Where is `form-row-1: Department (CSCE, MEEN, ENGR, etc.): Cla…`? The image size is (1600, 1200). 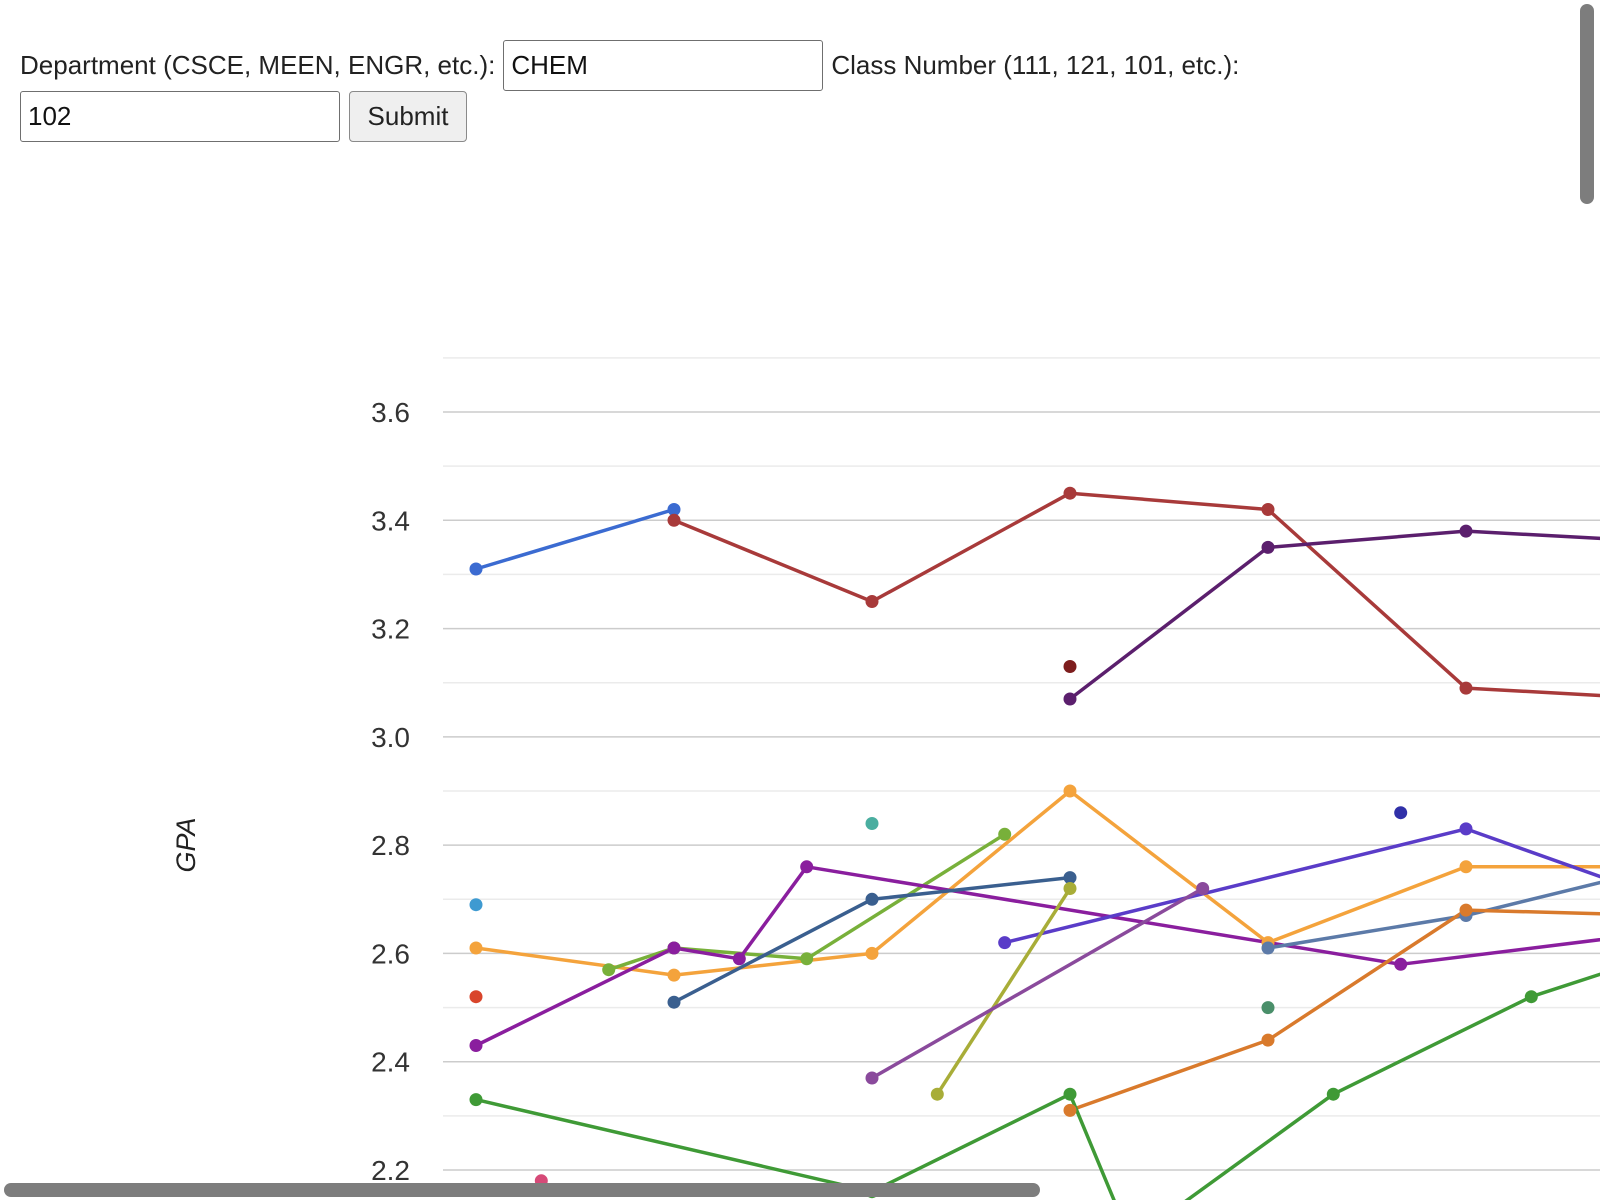
form-row-1: Department (CSCE, MEEN, ENGR, etc.): Cla… is located at coordinates (770, 65).